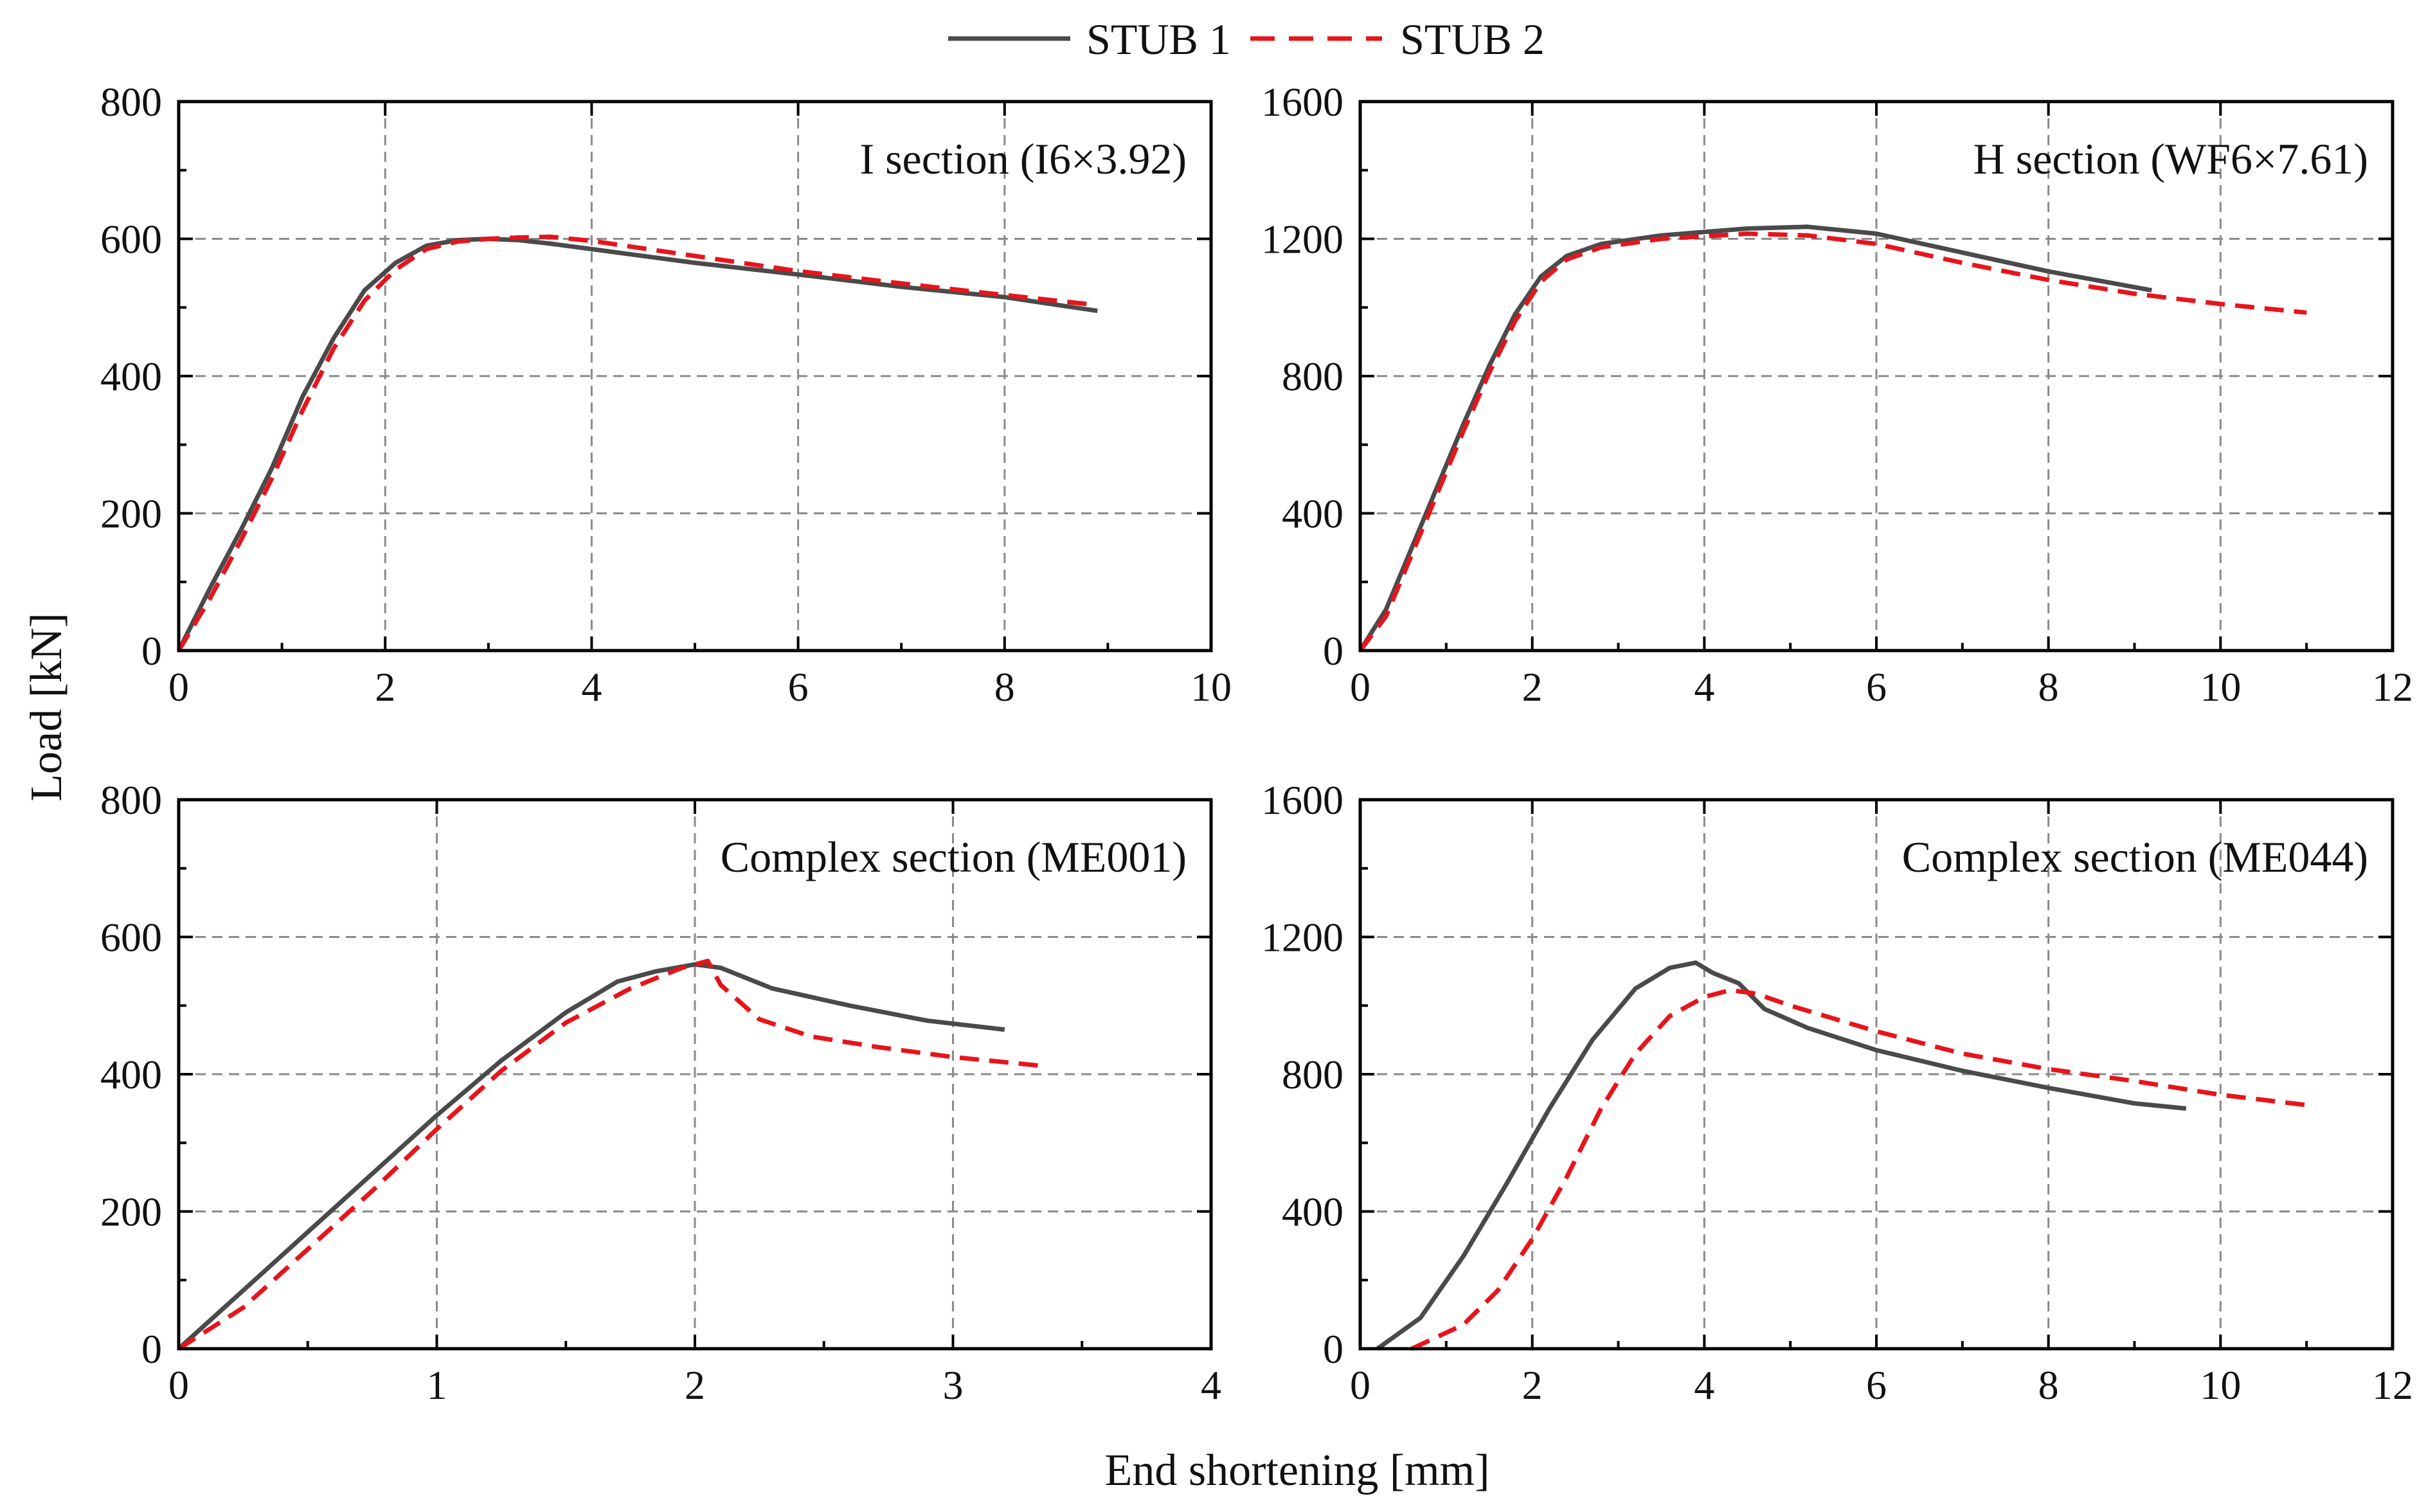 The height and width of the screenshot is (1512, 2435). Describe the element at coordinates (2170, 159) in the screenshot. I see `panel-title: H section (WF6×7.61)` at that location.